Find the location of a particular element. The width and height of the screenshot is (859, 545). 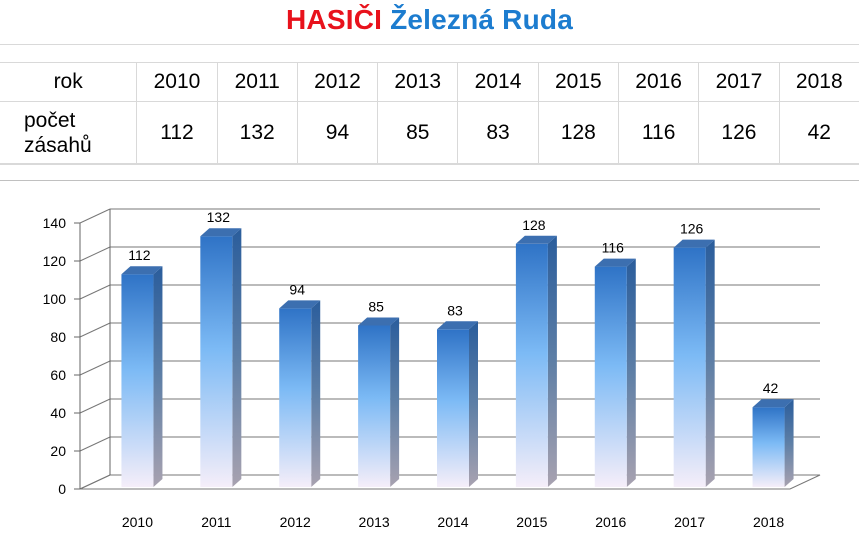

table-row-label-year: rok is located at coordinates (69, 82).